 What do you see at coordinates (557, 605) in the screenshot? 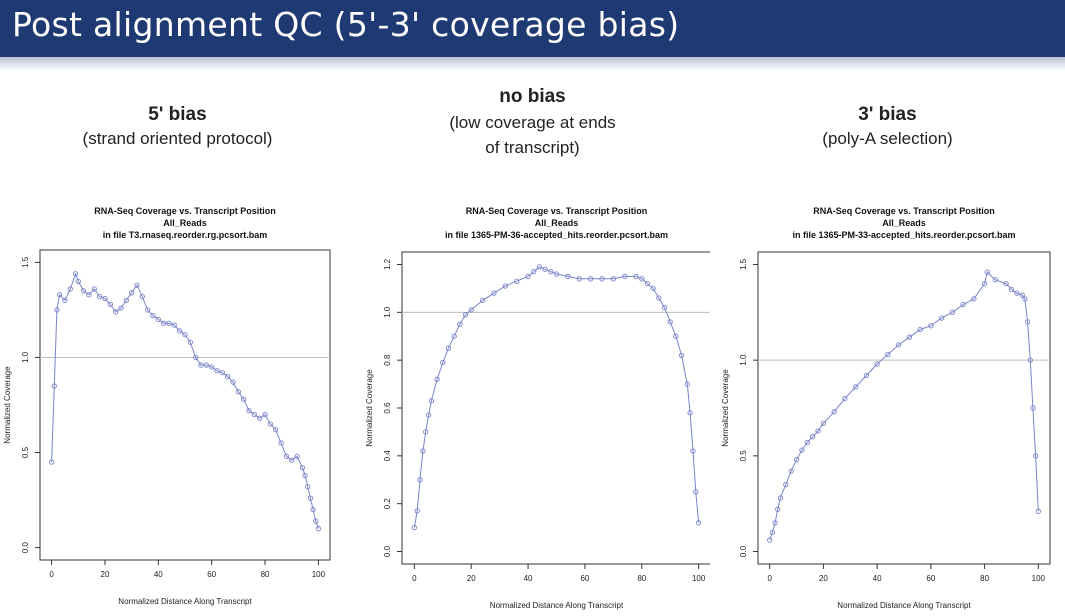
I see `x-axis-label: Normalized Distance Along Transcript` at bounding box center [557, 605].